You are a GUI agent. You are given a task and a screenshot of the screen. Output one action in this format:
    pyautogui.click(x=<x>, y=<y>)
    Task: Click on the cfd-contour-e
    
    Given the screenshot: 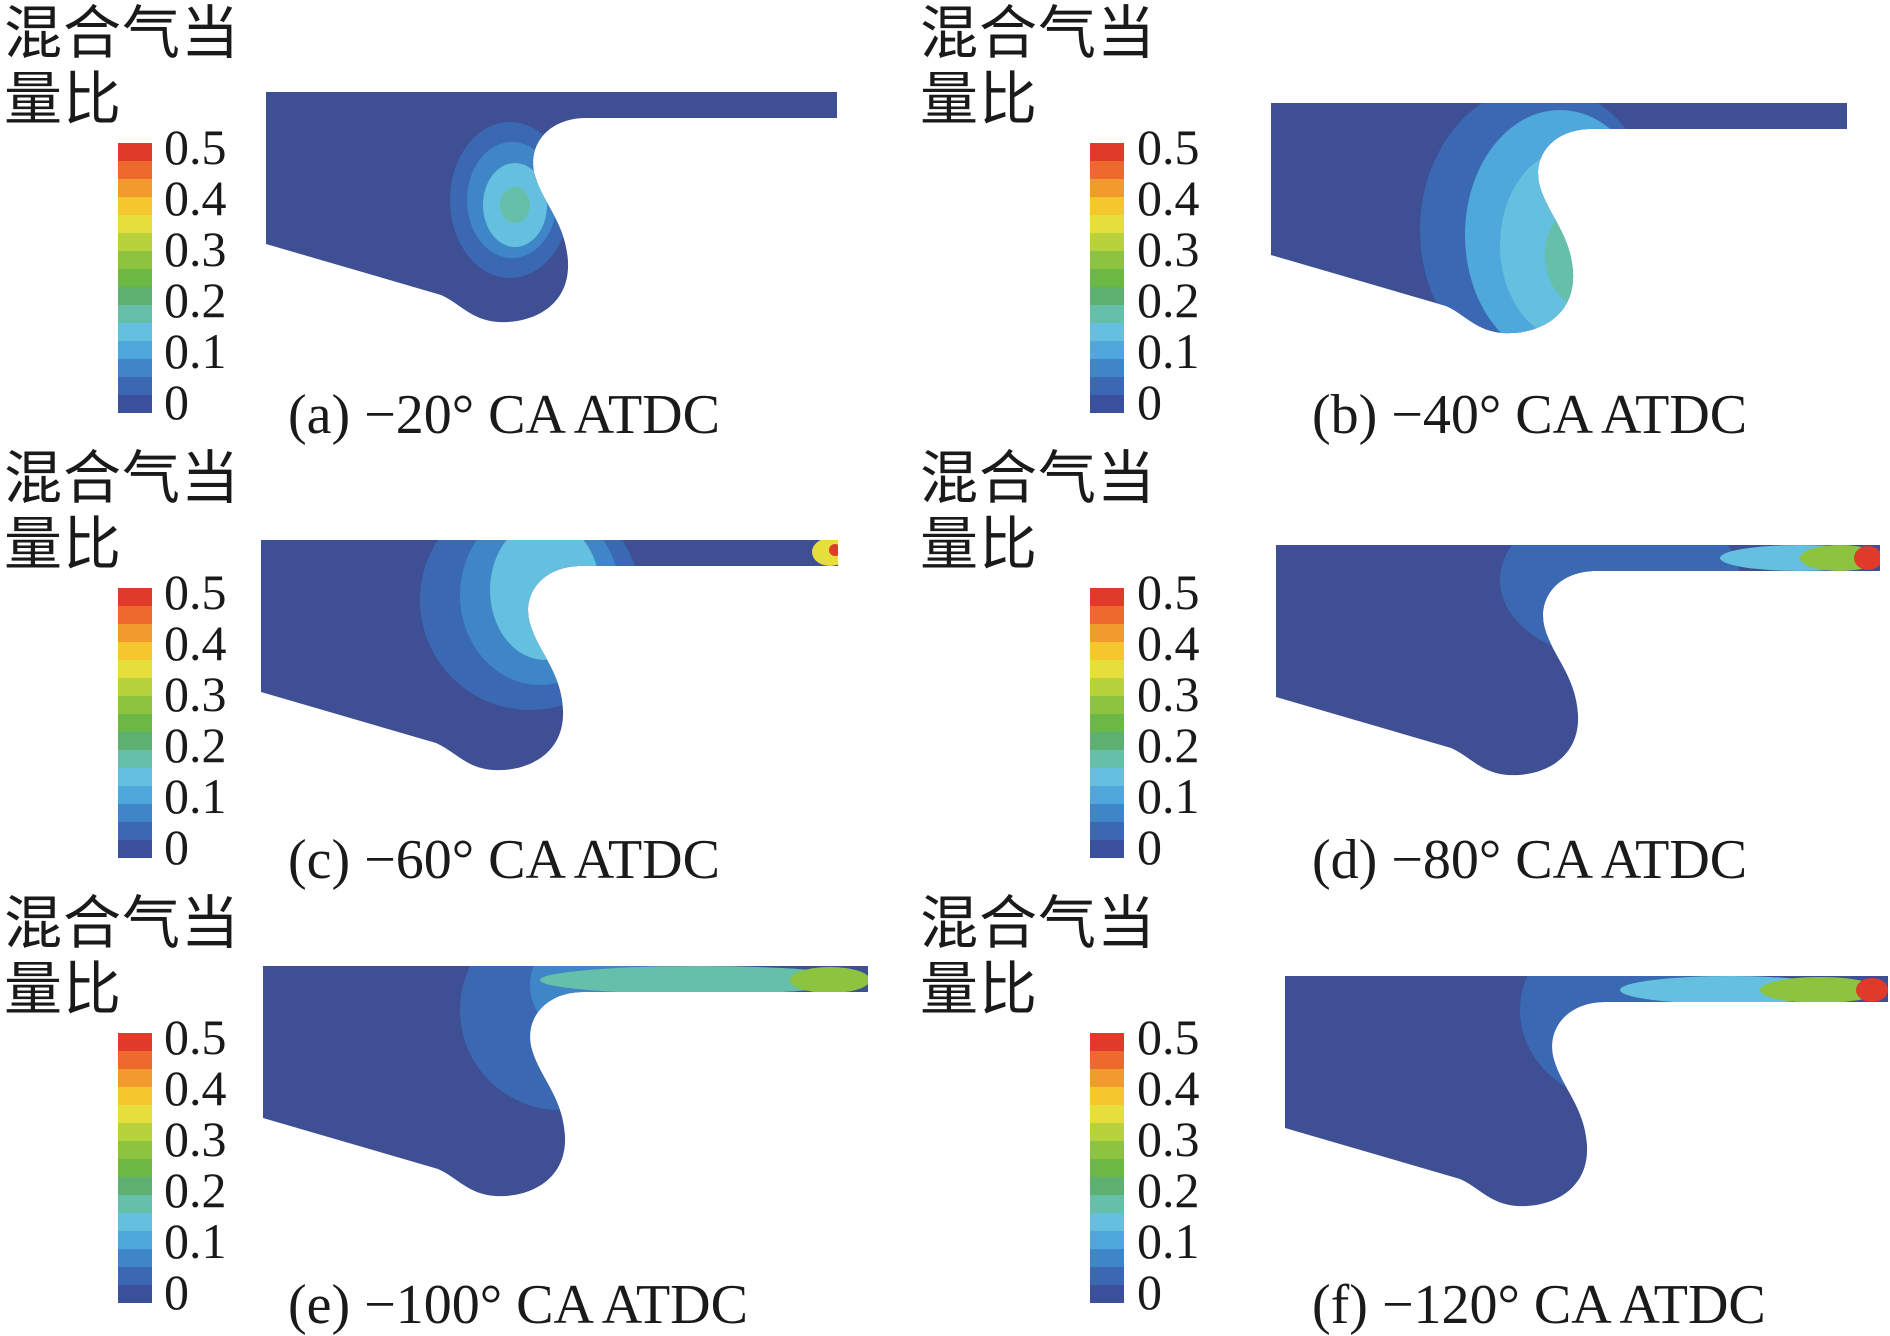 What is the action you would take?
    pyautogui.click(x=565, y=1081)
    